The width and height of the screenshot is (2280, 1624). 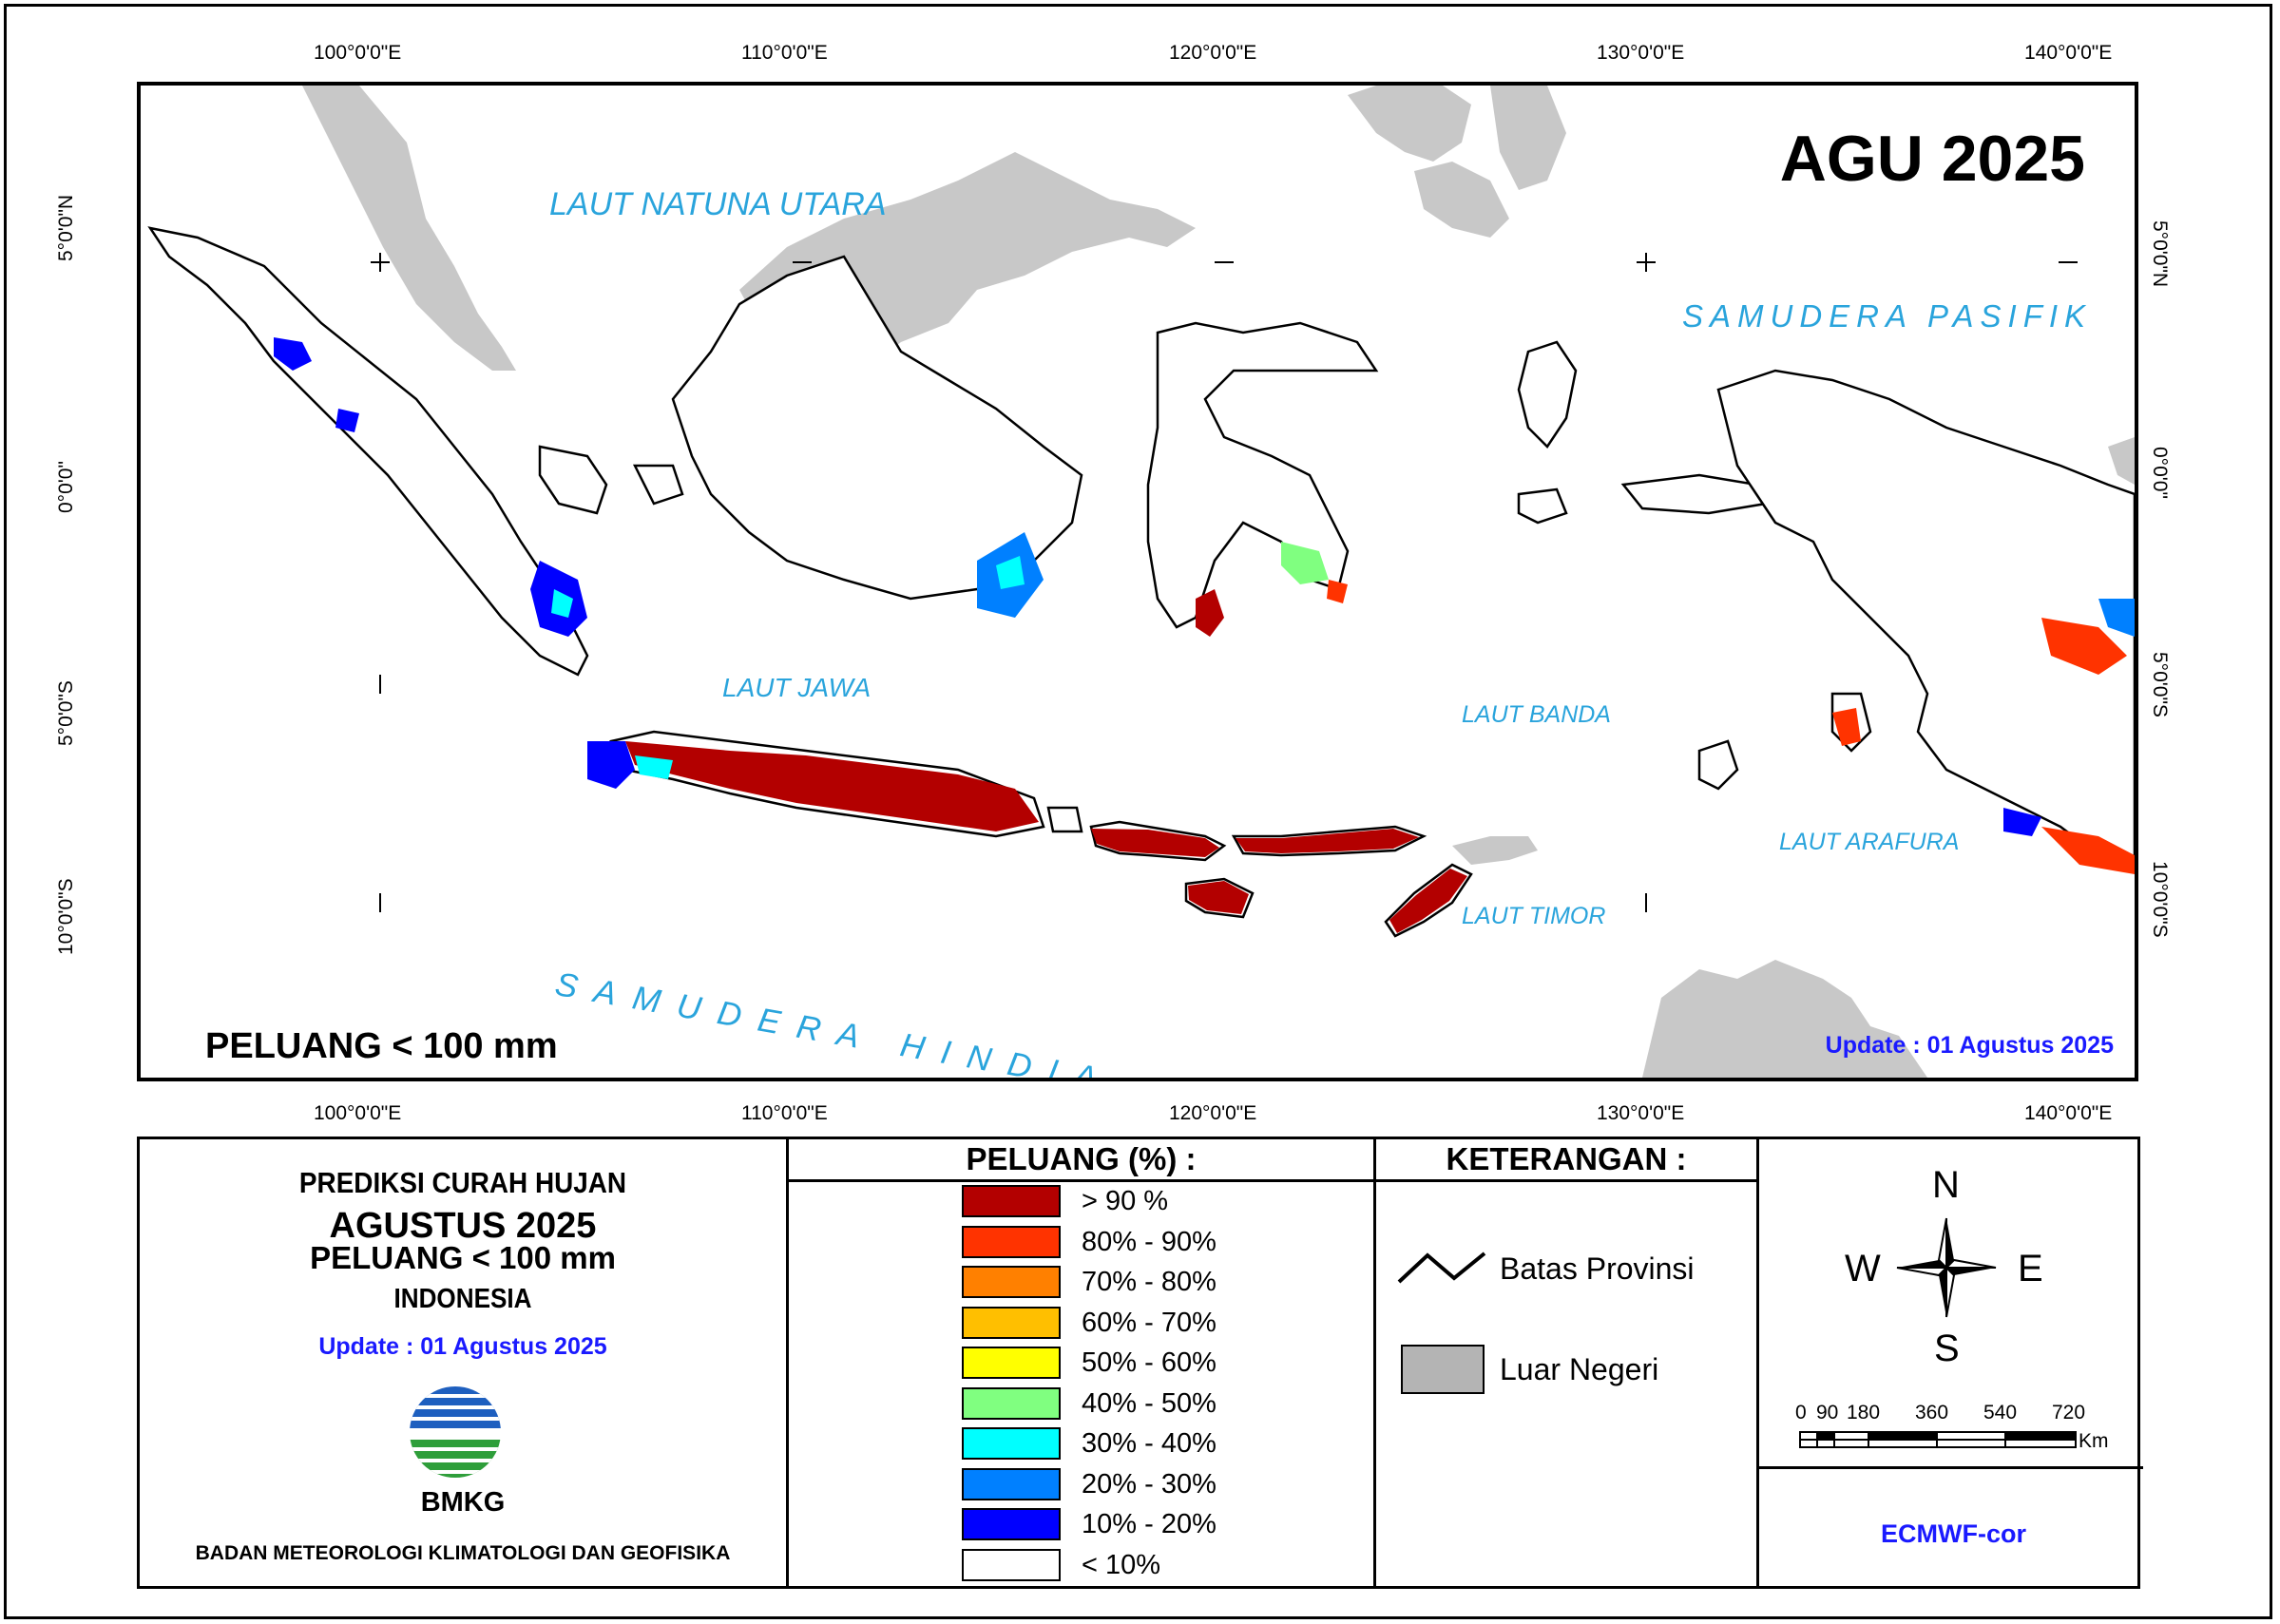 I want to click on info-threshold: PELUANG < 100 mm, so click(x=463, y=1257).